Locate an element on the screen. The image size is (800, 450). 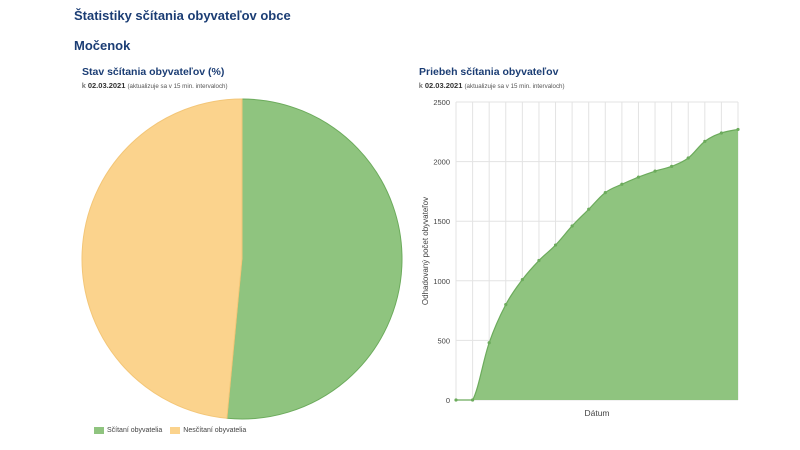
legend-item-not-counted: Nesčítaní obyvatelia is located at coordinates (208, 430).